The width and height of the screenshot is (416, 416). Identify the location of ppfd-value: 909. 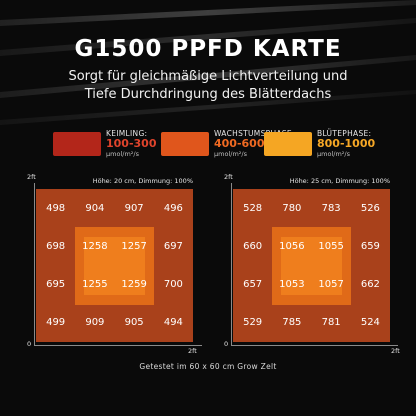
(95, 323).